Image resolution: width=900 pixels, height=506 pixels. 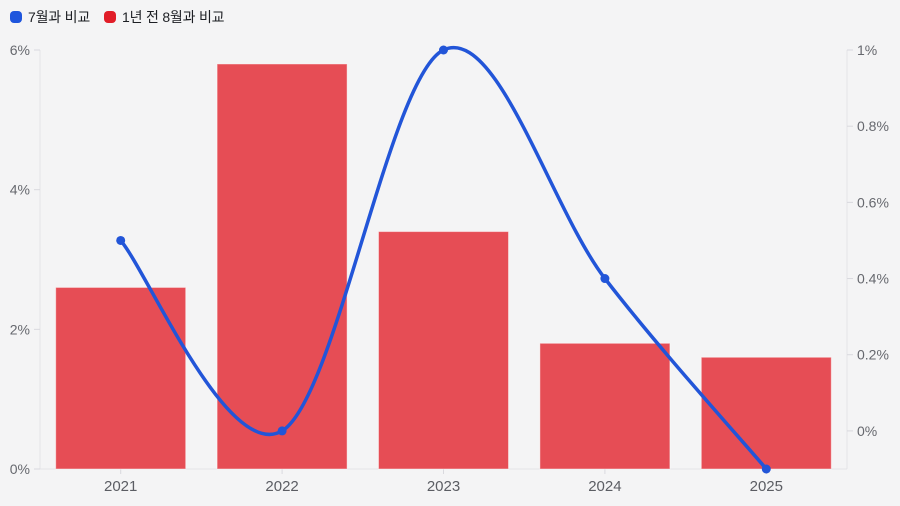 I want to click on data-point-2022, so click(x=282, y=431).